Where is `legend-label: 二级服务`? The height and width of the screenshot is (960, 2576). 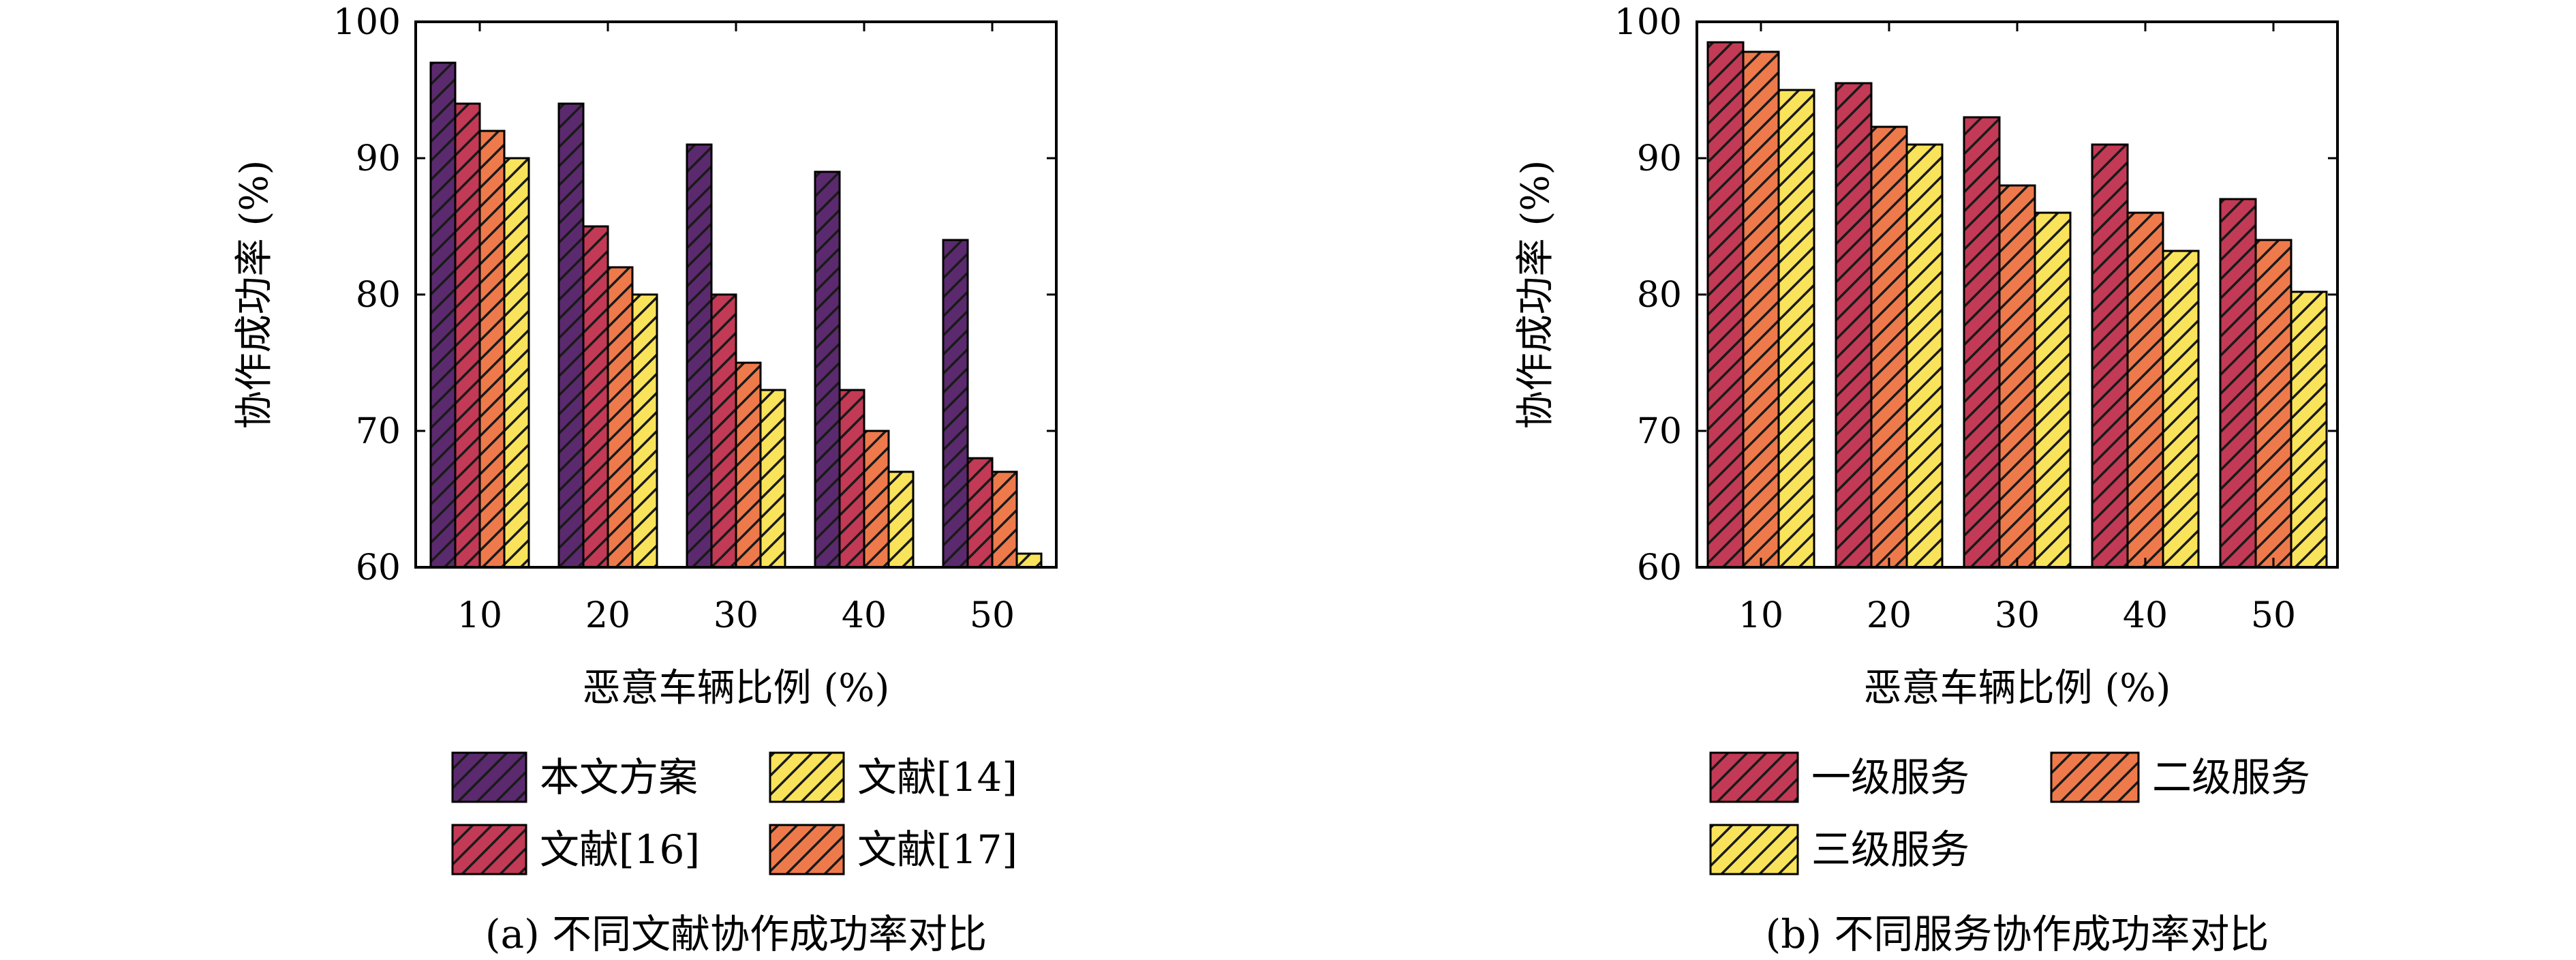 legend-label: 二级服务 is located at coordinates (2231, 777).